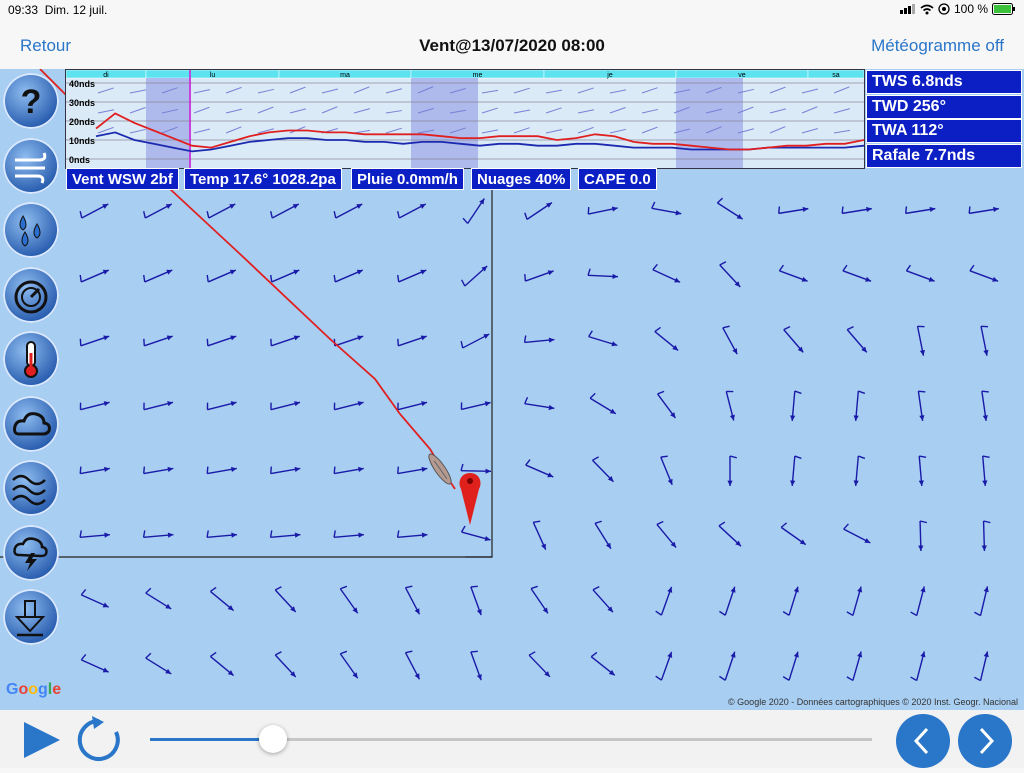 This screenshot has width=1024, height=773. I want to click on meteogram-day-label: lu, so click(213, 75).